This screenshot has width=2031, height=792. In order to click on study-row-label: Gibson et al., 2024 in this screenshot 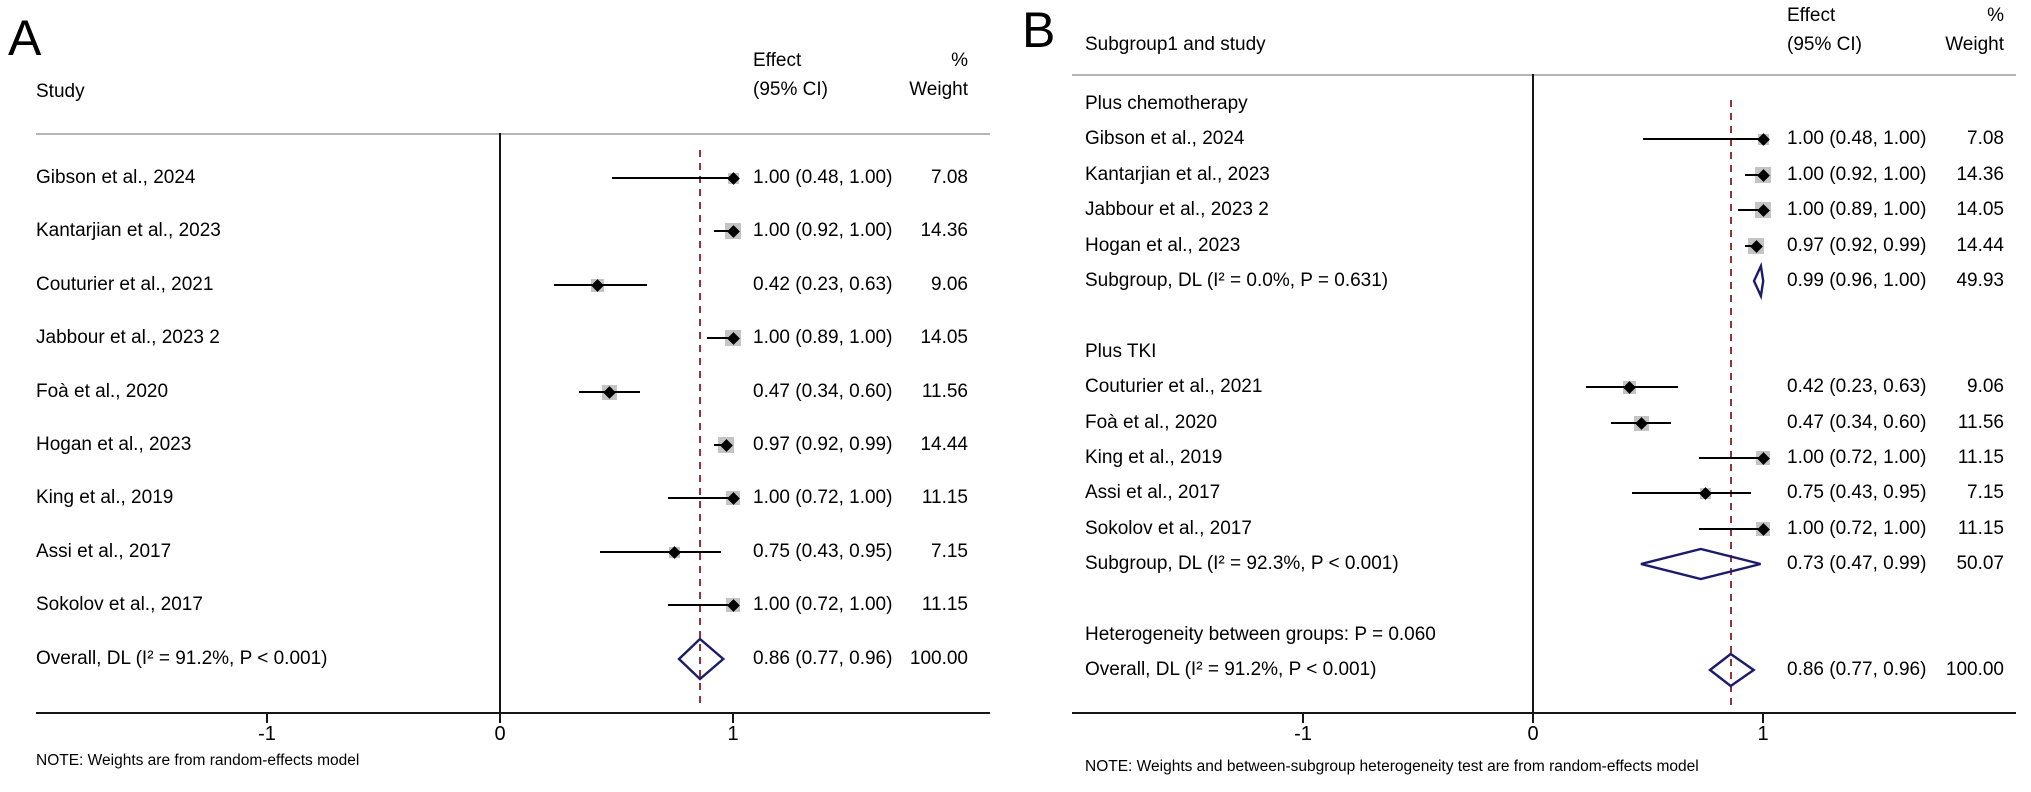, I will do `click(116, 177)`.